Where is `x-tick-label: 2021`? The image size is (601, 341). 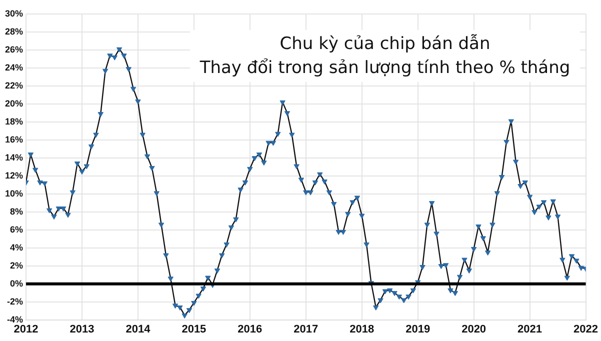
x-tick-label: 2021 is located at coordinates (530, 329).